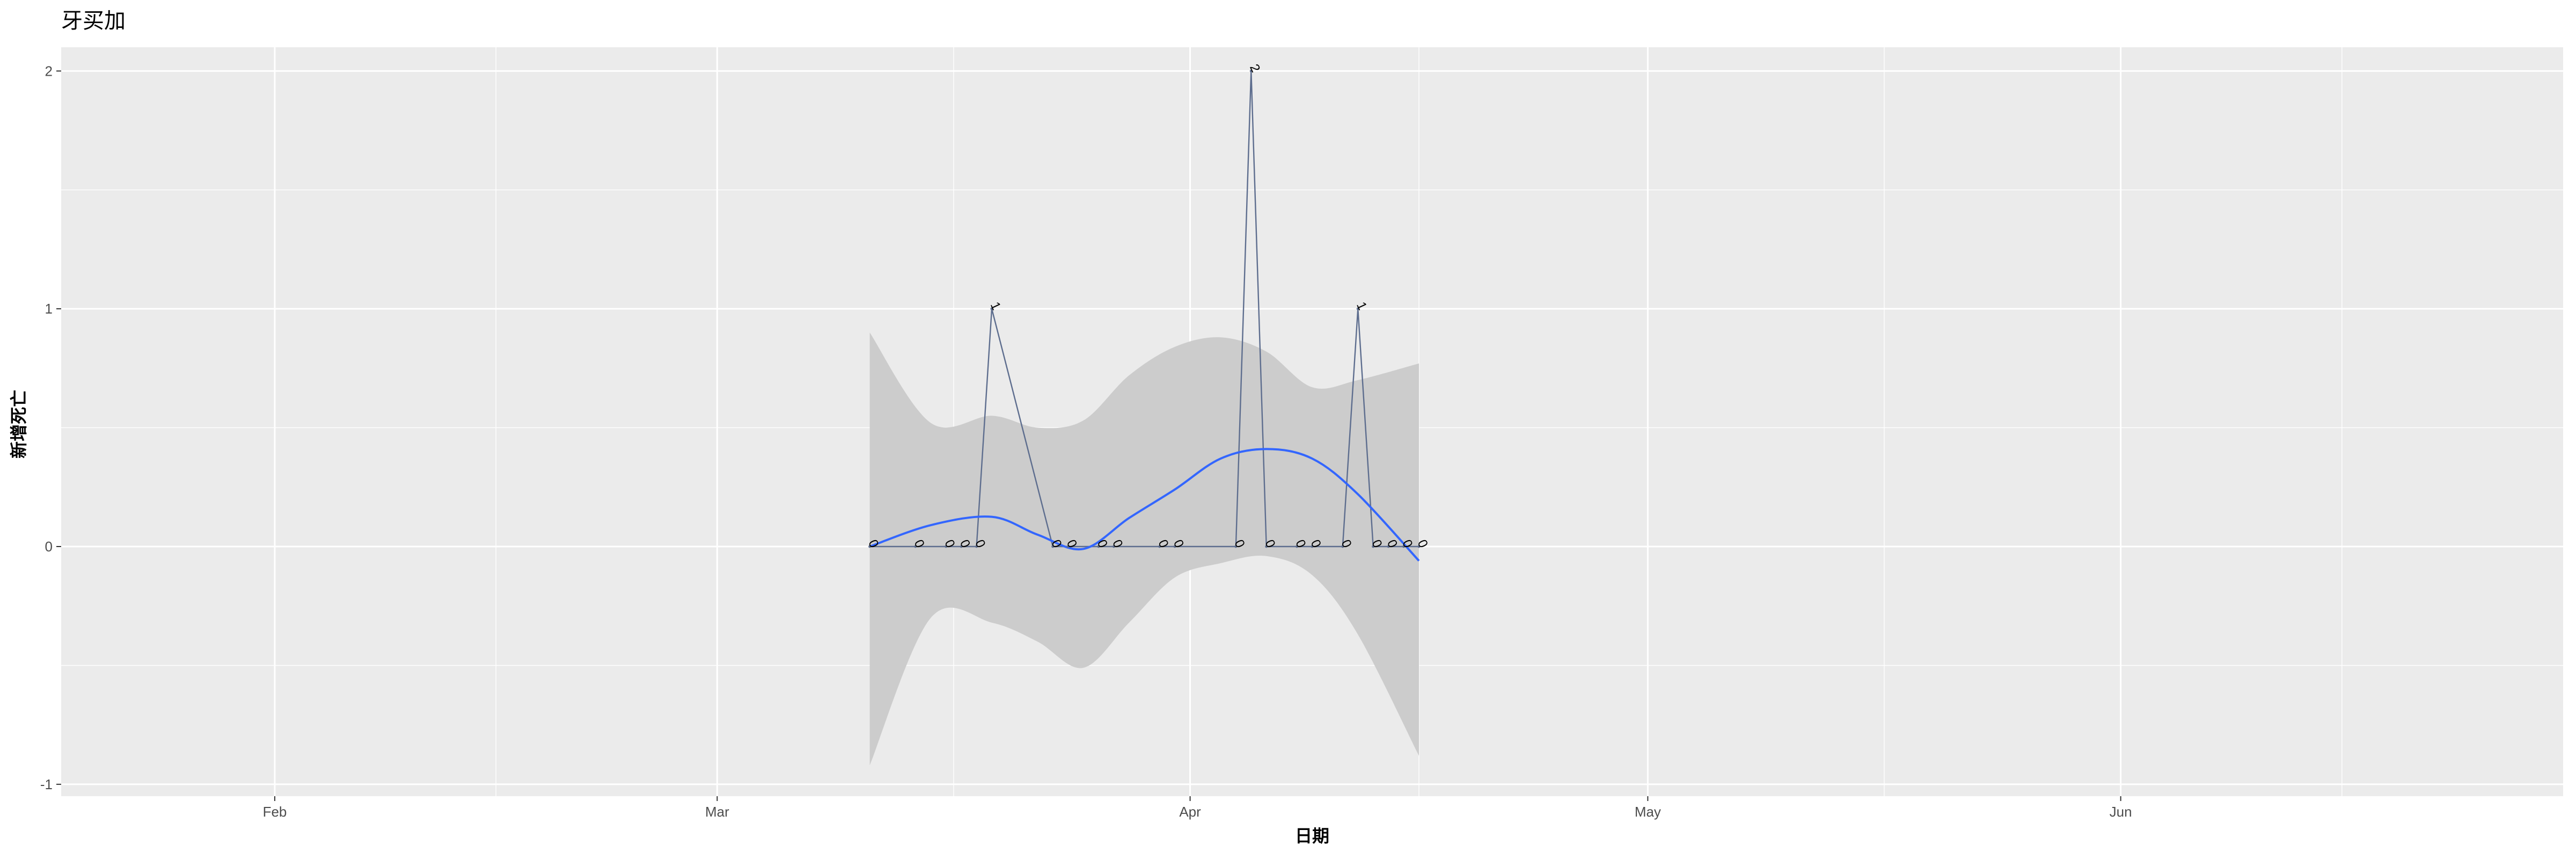 The height and width of the screenshot is (859, 2576). I want to click on confidence-ribbon, so click(1144, 549).